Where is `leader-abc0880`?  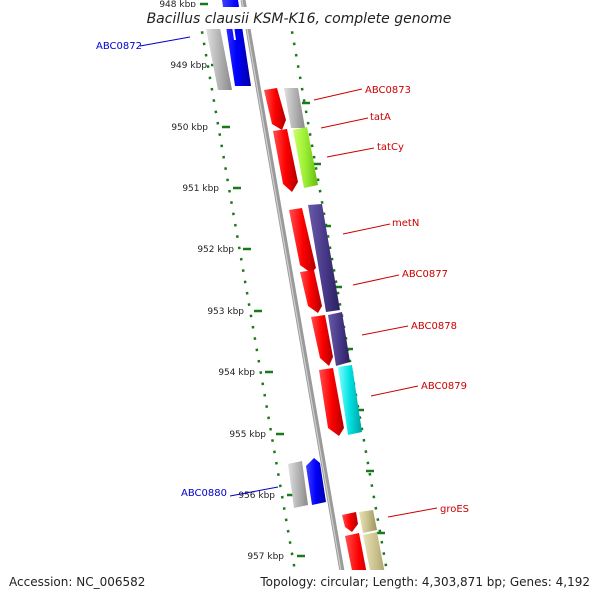
leader-abc0880 is located at coordinates (254, 491).